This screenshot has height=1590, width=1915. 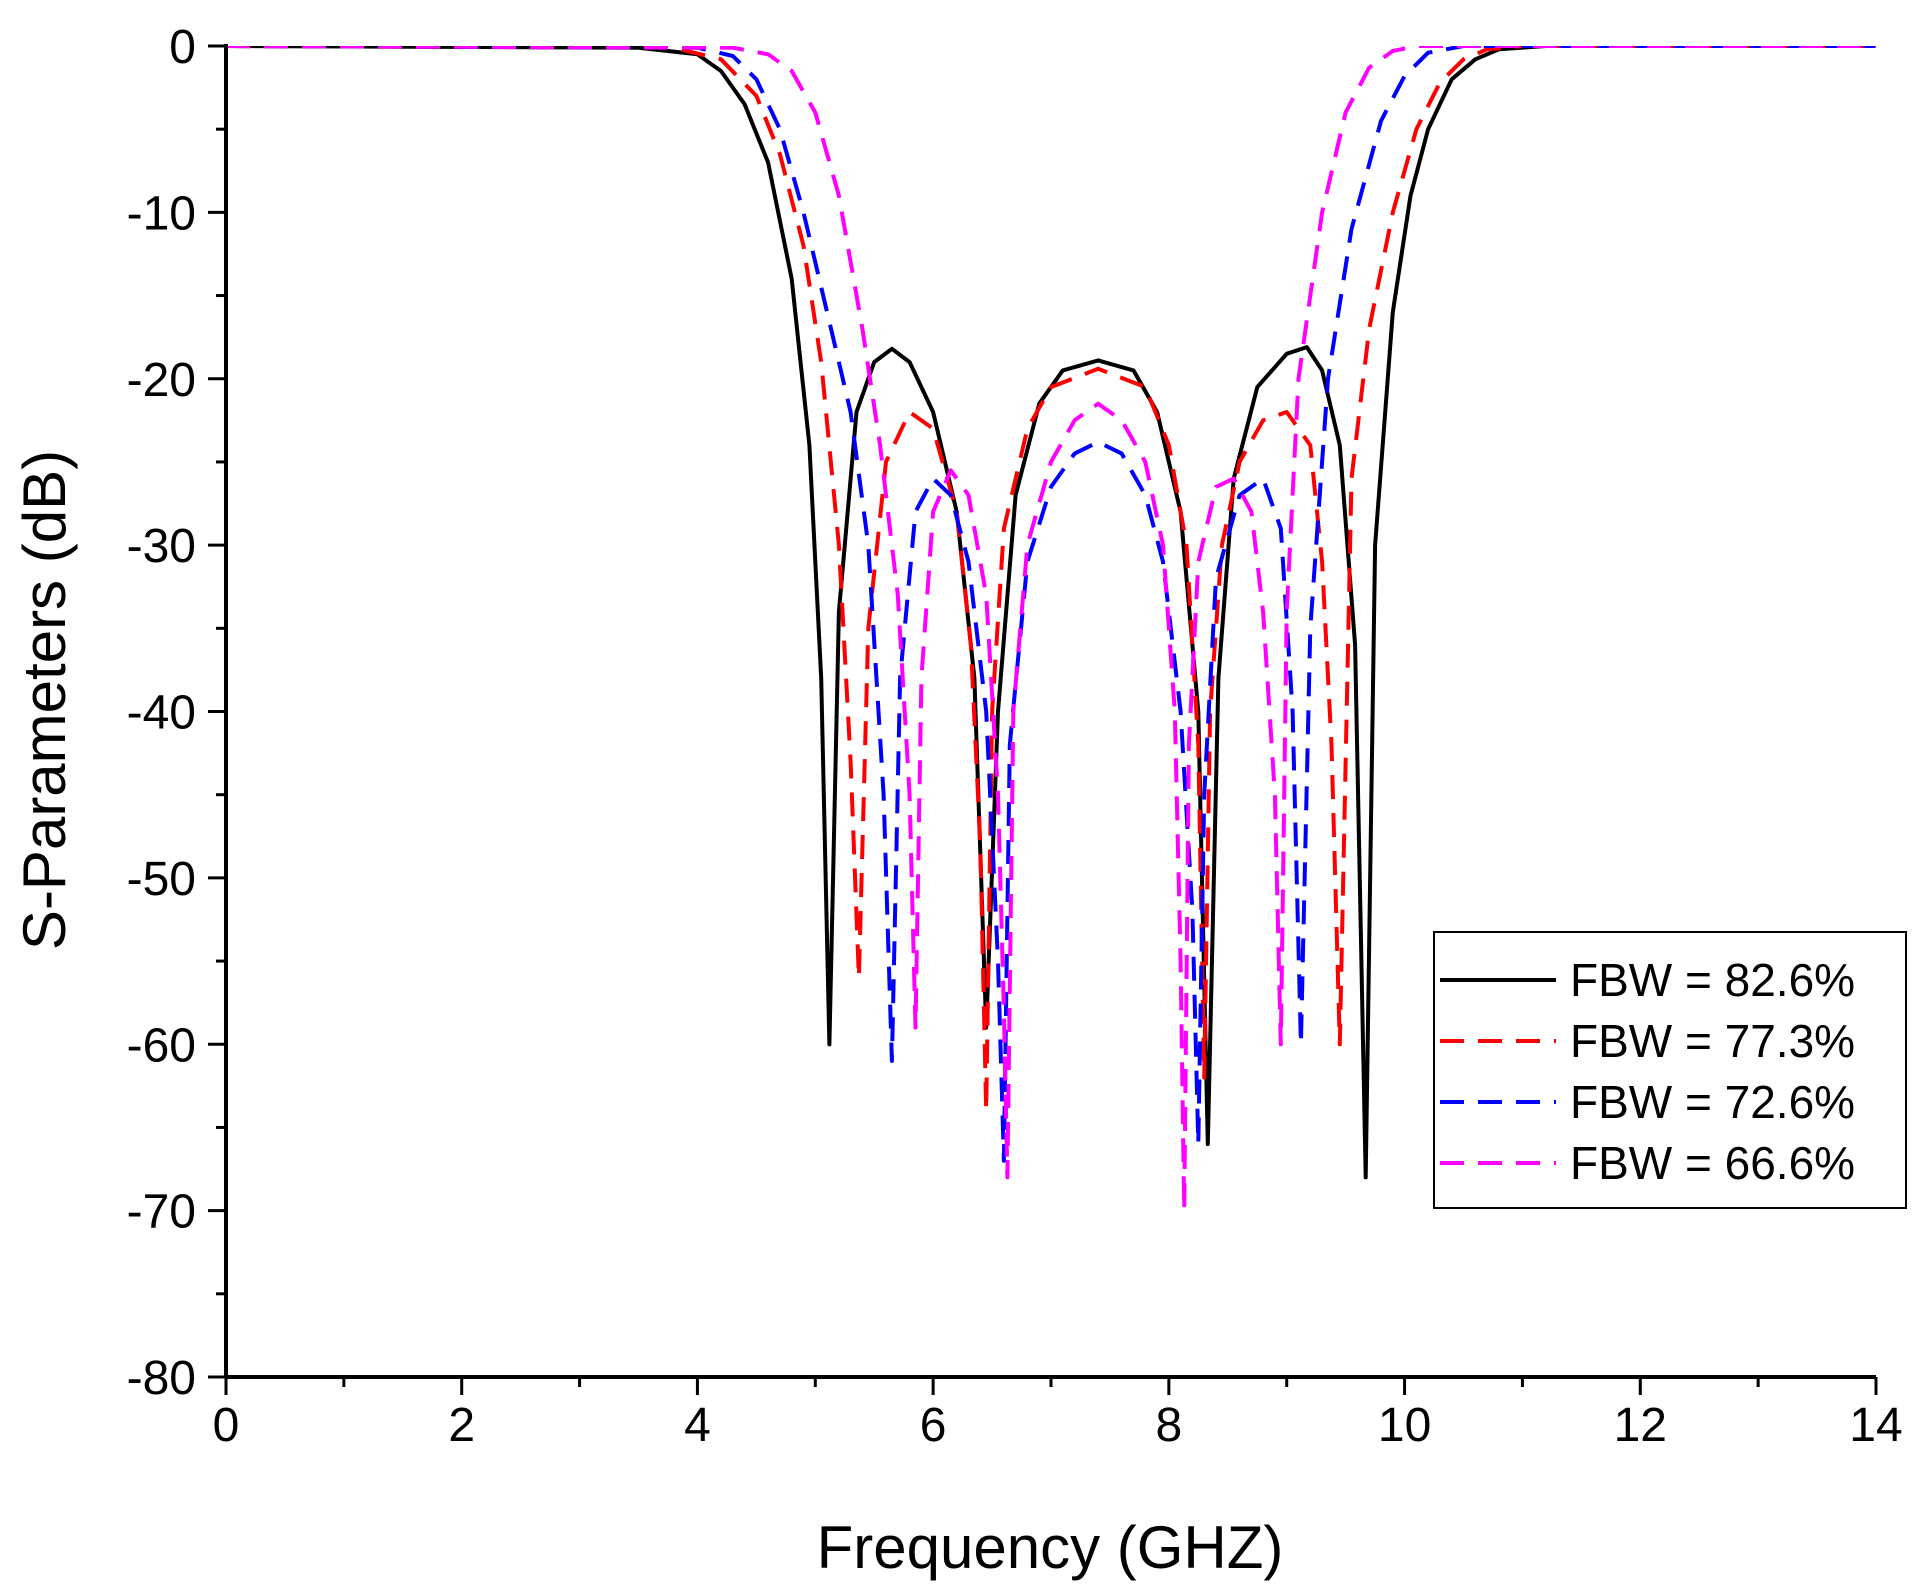 What do you see at coordinates (161, 1378) in the screenshot?
I see `y-tick-label: -80` at bounding box center [161, 1378].